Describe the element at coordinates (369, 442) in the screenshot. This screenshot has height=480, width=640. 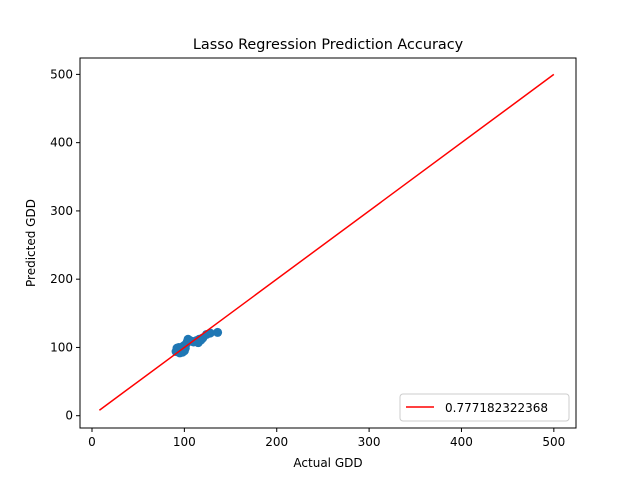
I see `x-tick-label: 300` at that location.